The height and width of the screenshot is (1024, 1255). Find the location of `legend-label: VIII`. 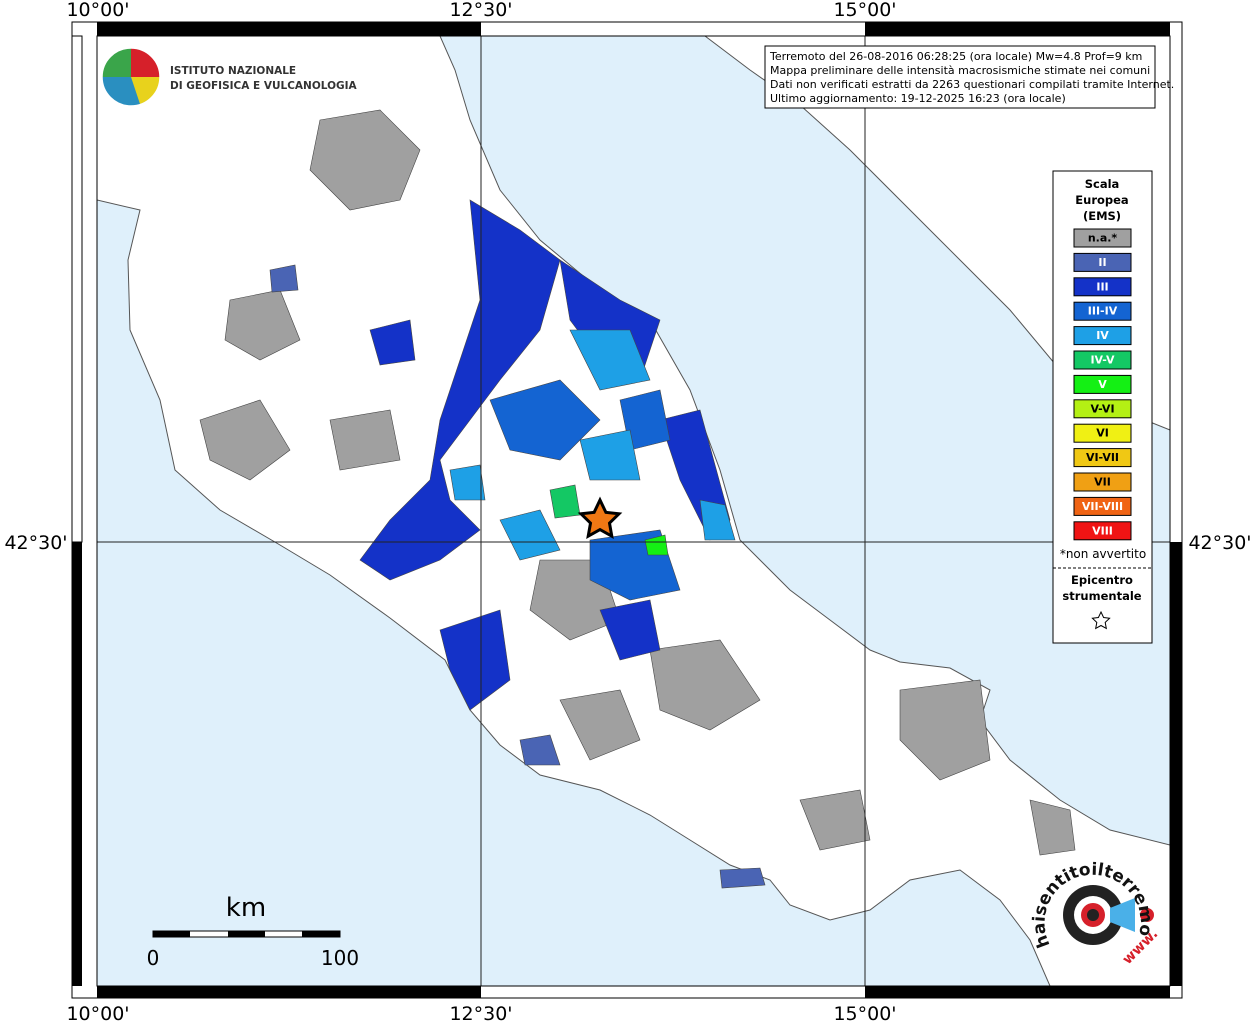

legend-label: VIII is located at coordinates (1102, 530).